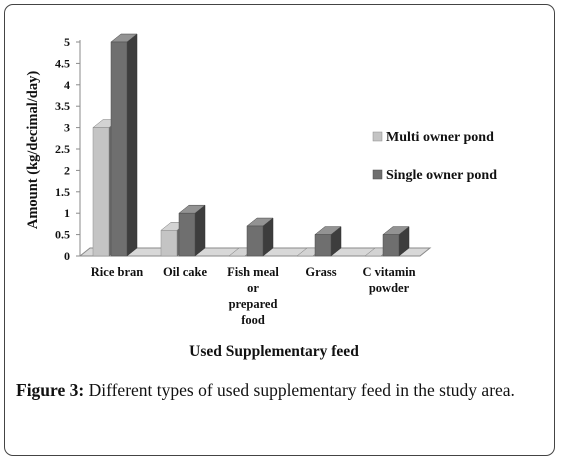  Describe the element at coordinates (253, 272) in the screenshot. I see `x-tick-label-line: Fish meal` at that location.